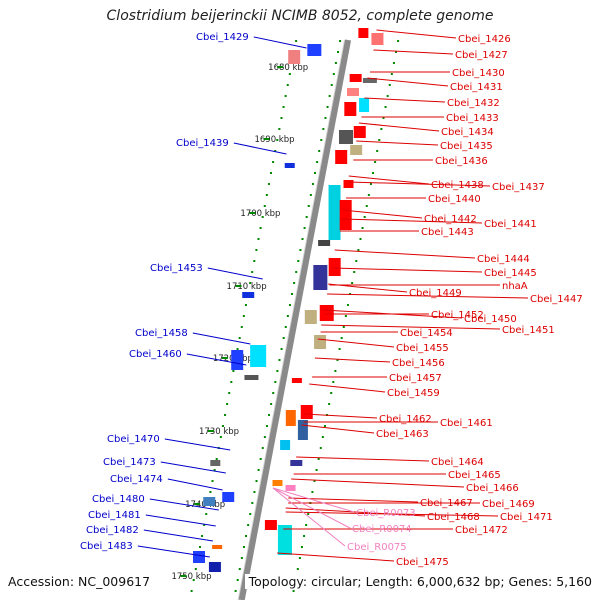 The width and height of the screenshot is (600, 600). Describe the element at coordinates (260, 214) in the screenshot. I see `scale-label: 1700 kbp` at that location.